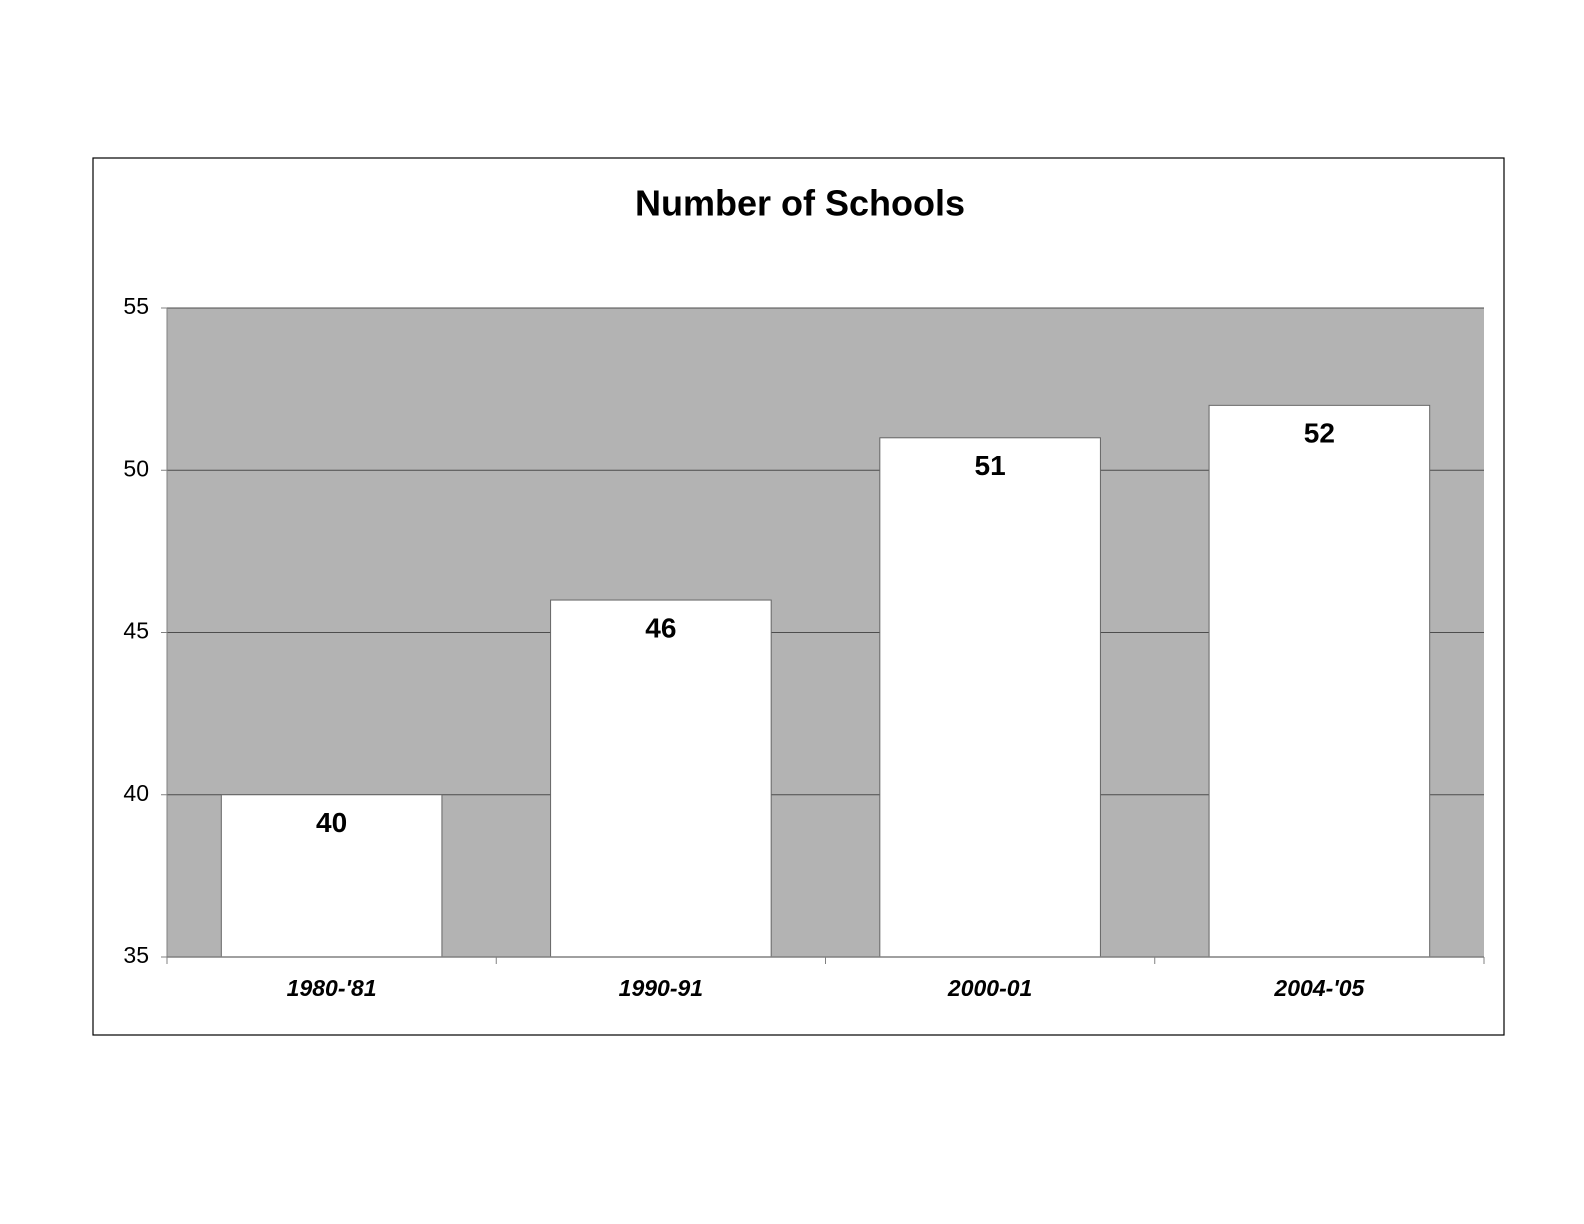 This screenshot has height=1224, width=1584. What do you see at coordinates (136, 955) in the screenshot?
I see `y-tick-label: 35` at bounding box center [136, 955].